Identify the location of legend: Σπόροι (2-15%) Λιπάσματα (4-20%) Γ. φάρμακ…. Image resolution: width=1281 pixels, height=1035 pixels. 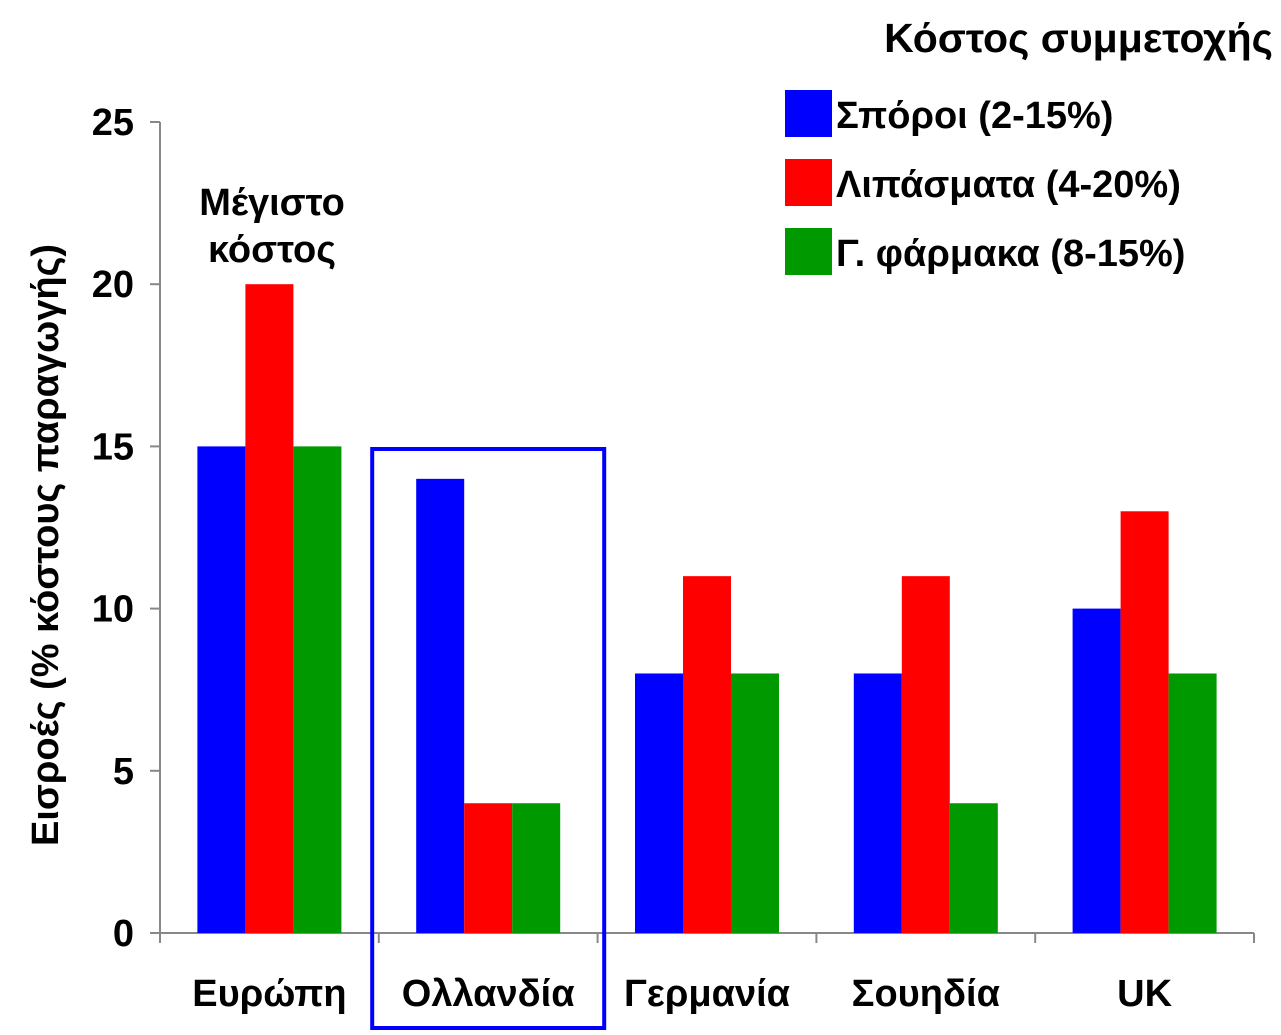
(985, 182).